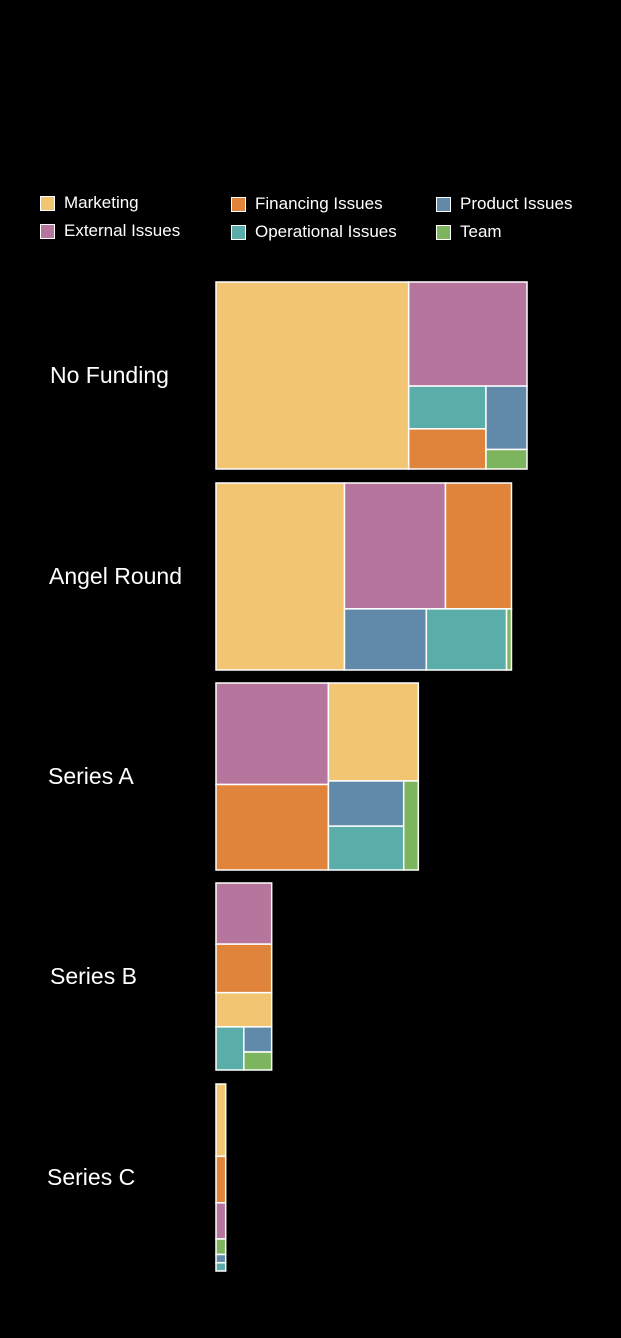  I want to click on row-label: Series B, so click(93, 975).